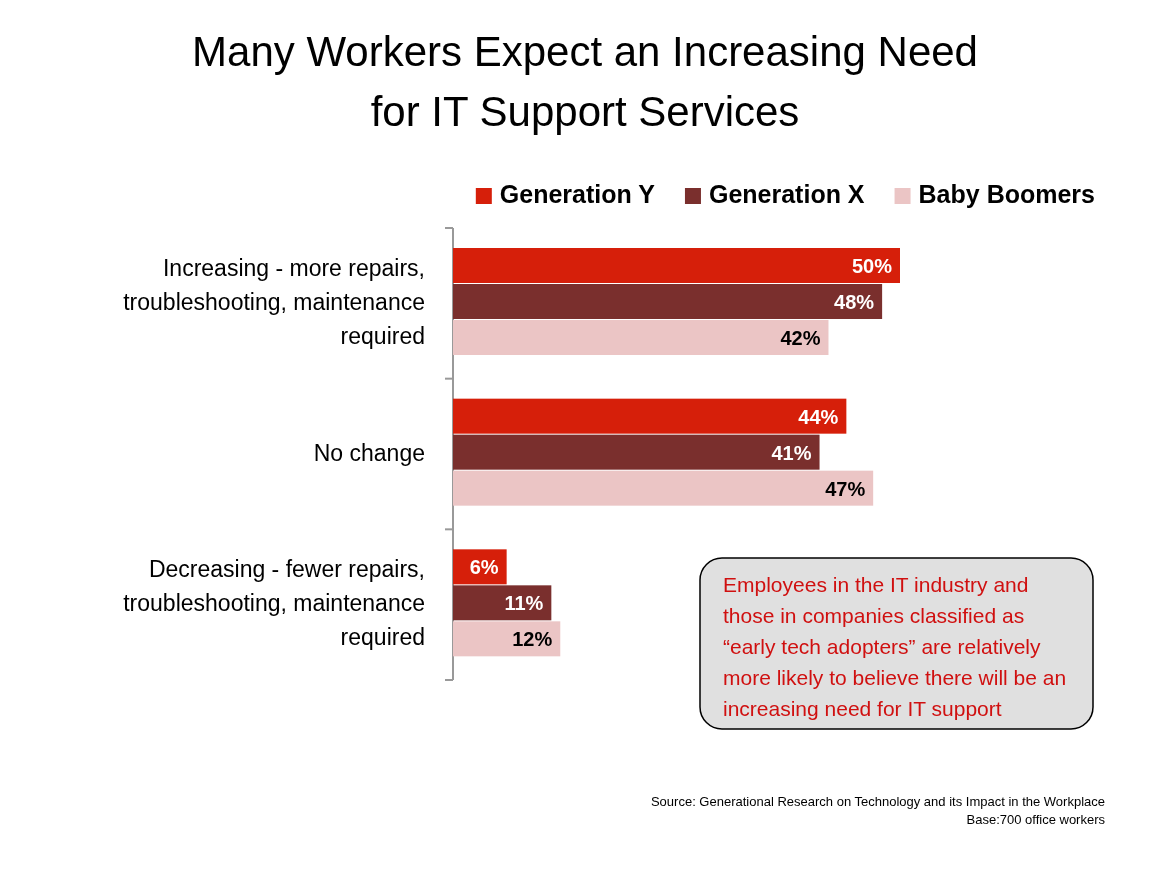 The width and height of the screenshot is (1153, 870). Describe the element at coordinates (585, 81) in the screenshot. I see `chart-title: Many Workers Expect an Increasing Need for IT Support Services` at that location.